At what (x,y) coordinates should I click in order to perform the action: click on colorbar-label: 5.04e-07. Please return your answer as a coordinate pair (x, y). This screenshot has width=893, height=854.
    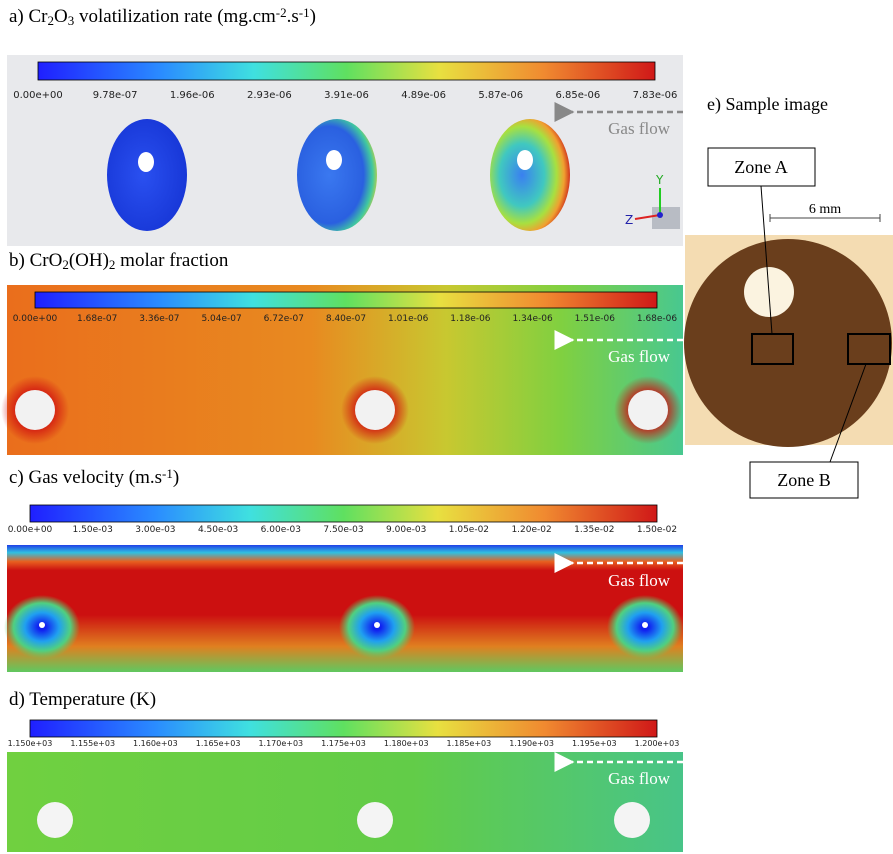
    Looking at the image, I should click on (221, 319).